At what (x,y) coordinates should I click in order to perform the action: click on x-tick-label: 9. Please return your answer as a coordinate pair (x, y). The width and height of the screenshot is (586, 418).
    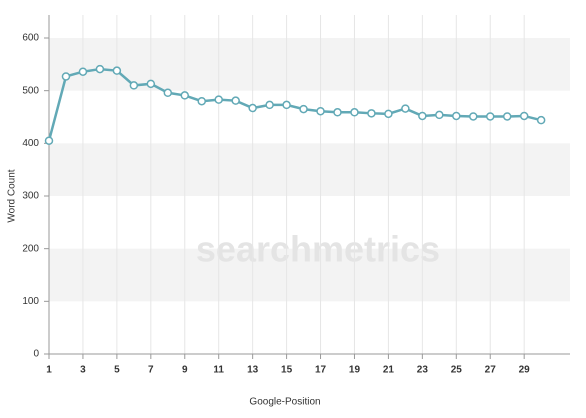
    Looking at the image, I should click on (185, 370).